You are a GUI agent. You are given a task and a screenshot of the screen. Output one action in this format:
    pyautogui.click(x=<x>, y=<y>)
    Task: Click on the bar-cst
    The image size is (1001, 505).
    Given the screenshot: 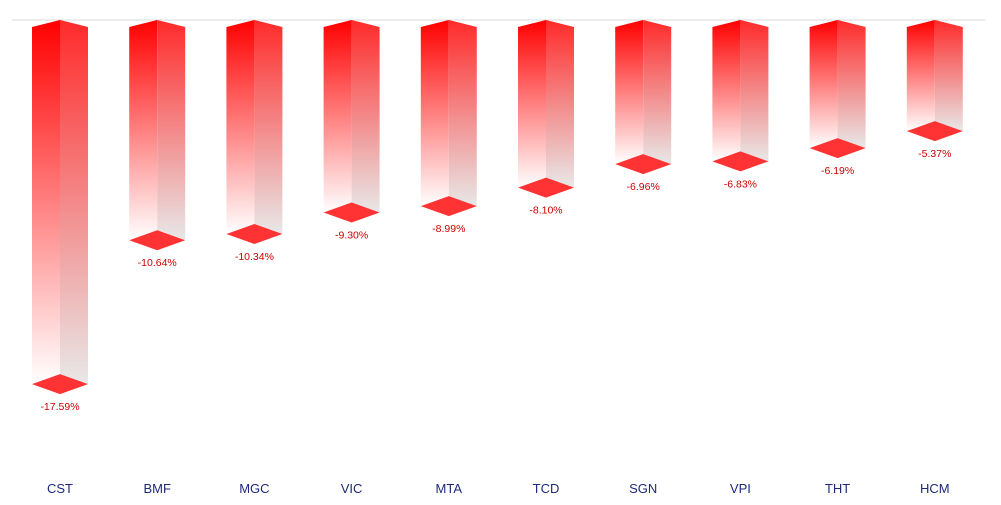 What is the action you would take?
    pyautogui.click(x=60, y=207)
    